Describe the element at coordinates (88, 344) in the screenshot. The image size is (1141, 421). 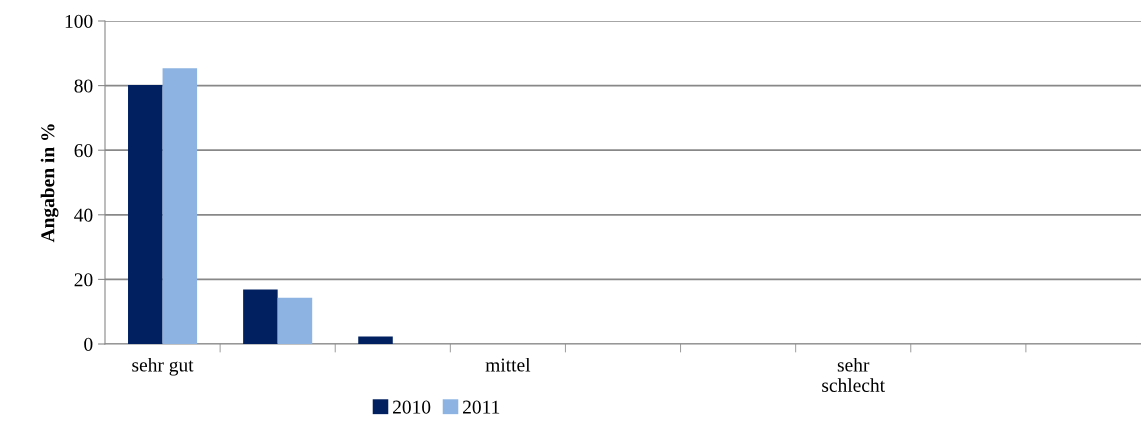
I see `y-tick-label: 0` at that location.